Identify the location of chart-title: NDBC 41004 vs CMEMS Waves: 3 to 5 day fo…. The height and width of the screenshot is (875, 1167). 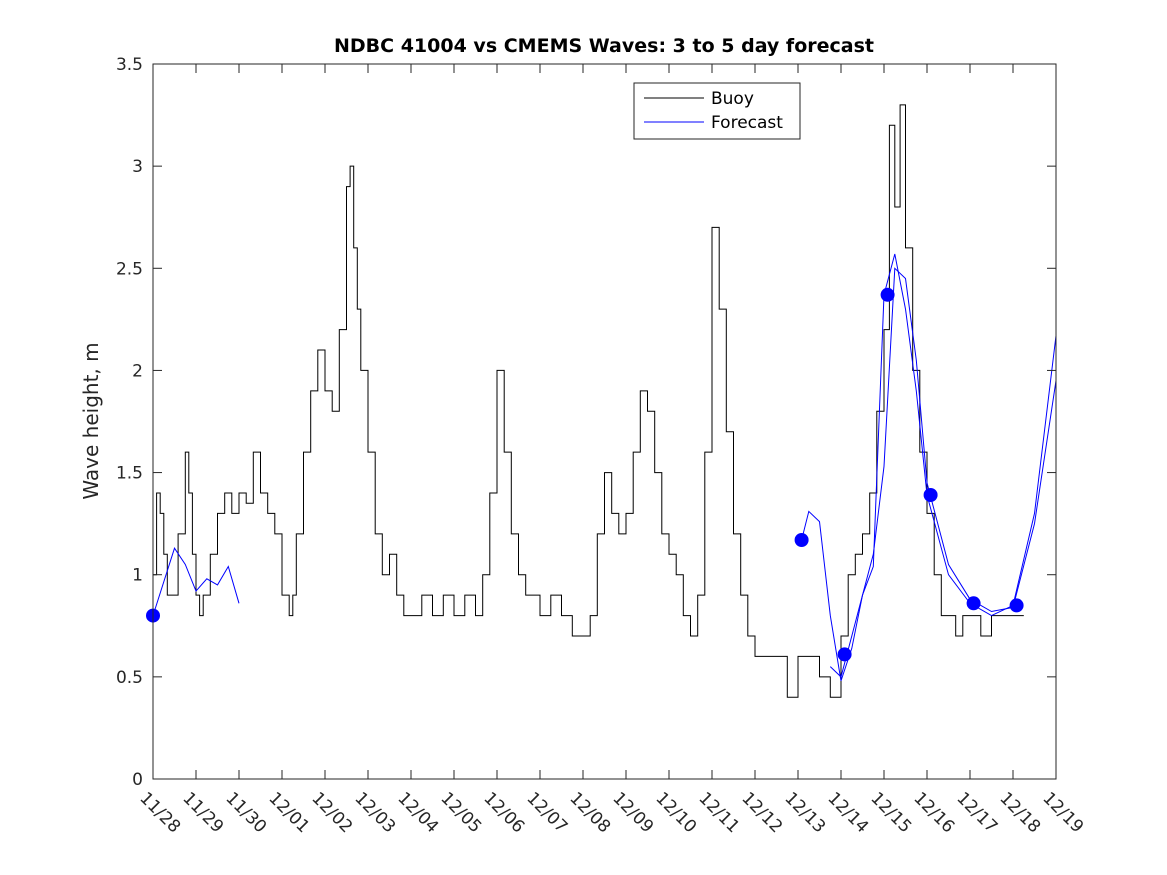
(604, 46).